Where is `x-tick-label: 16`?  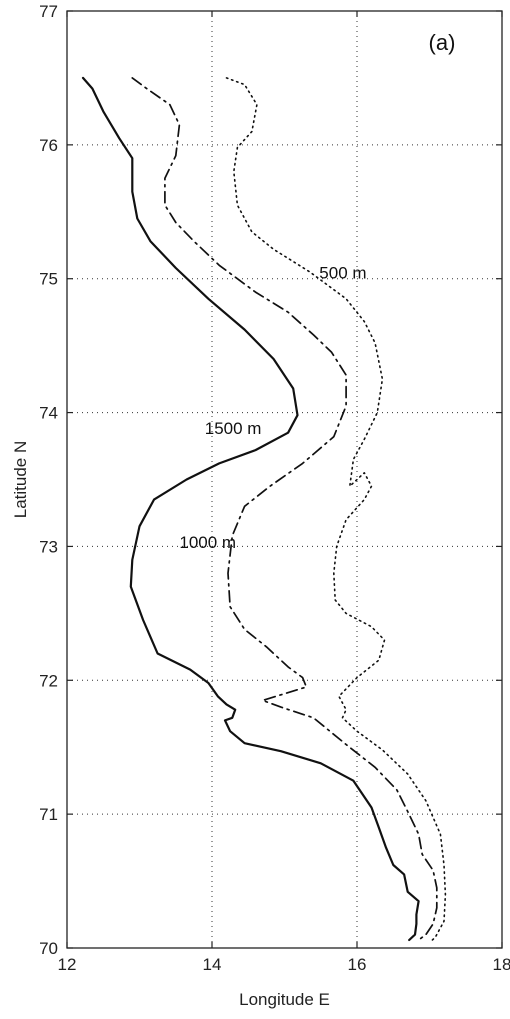 x-tick-label: 16 is located at coordinates (357, 964).